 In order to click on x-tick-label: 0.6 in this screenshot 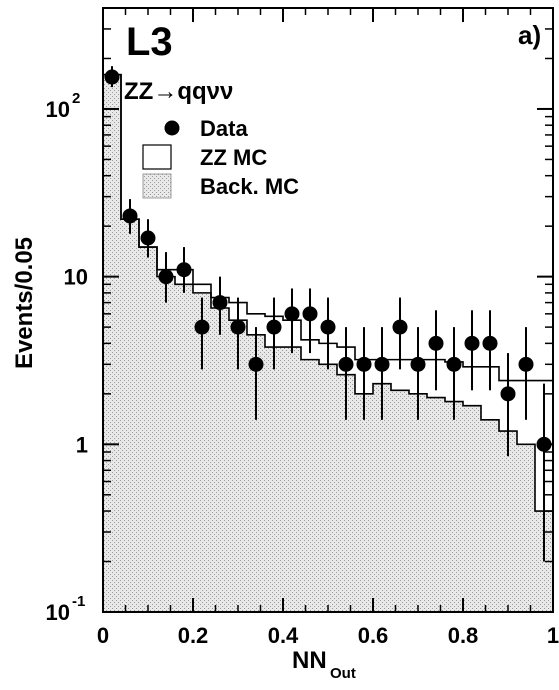, I will do `click(373, 635)`.